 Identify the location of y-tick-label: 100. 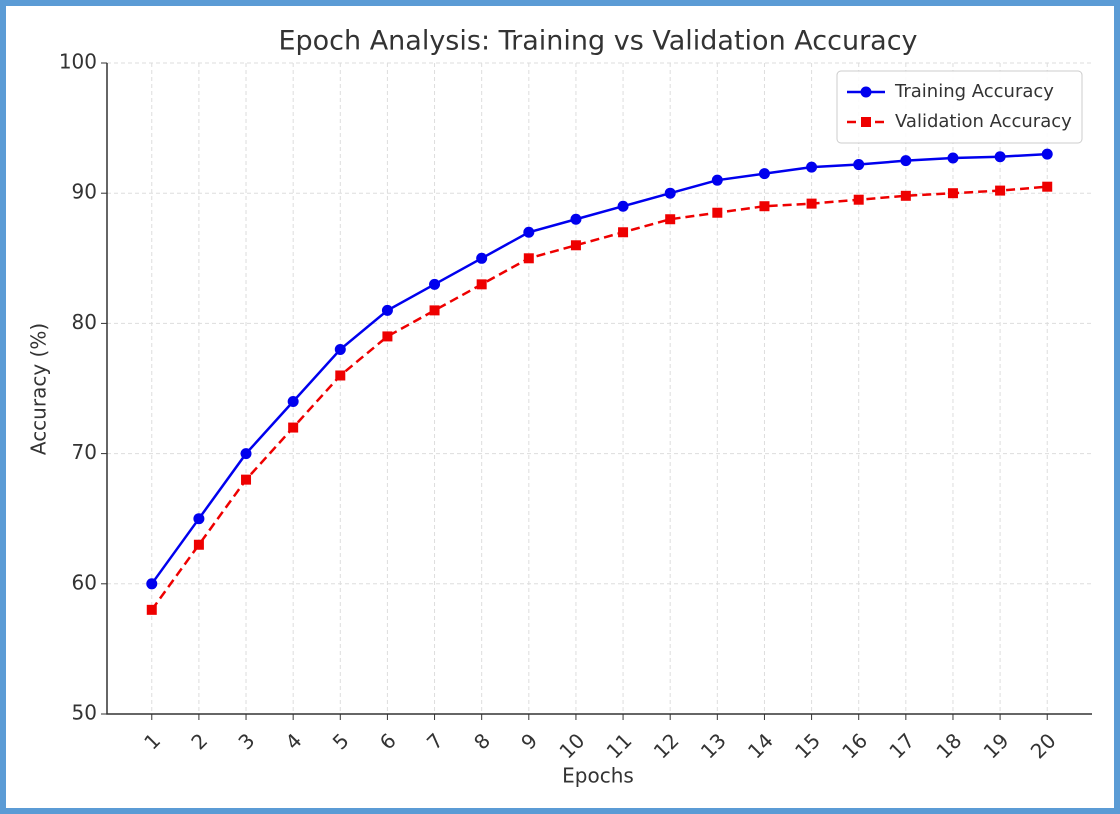
(78, 62).